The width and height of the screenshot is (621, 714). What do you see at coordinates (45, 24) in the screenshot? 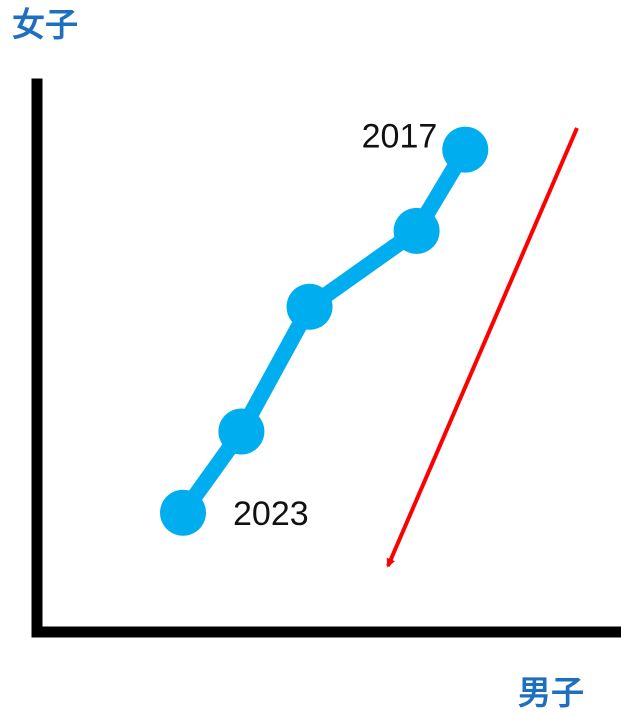
I see `y-axis-label: 女子` at bounding box center [45, 24].